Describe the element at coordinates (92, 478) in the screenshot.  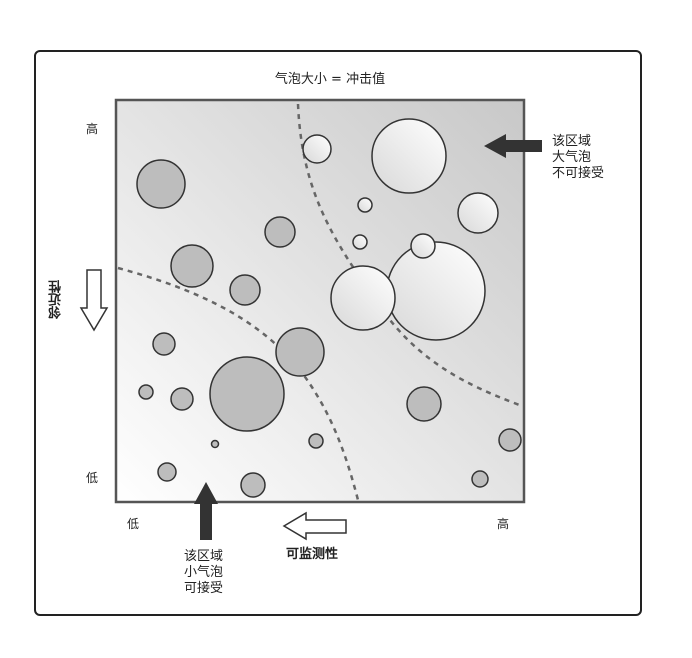
I see `y-axis-low-tick: 低` at that location.